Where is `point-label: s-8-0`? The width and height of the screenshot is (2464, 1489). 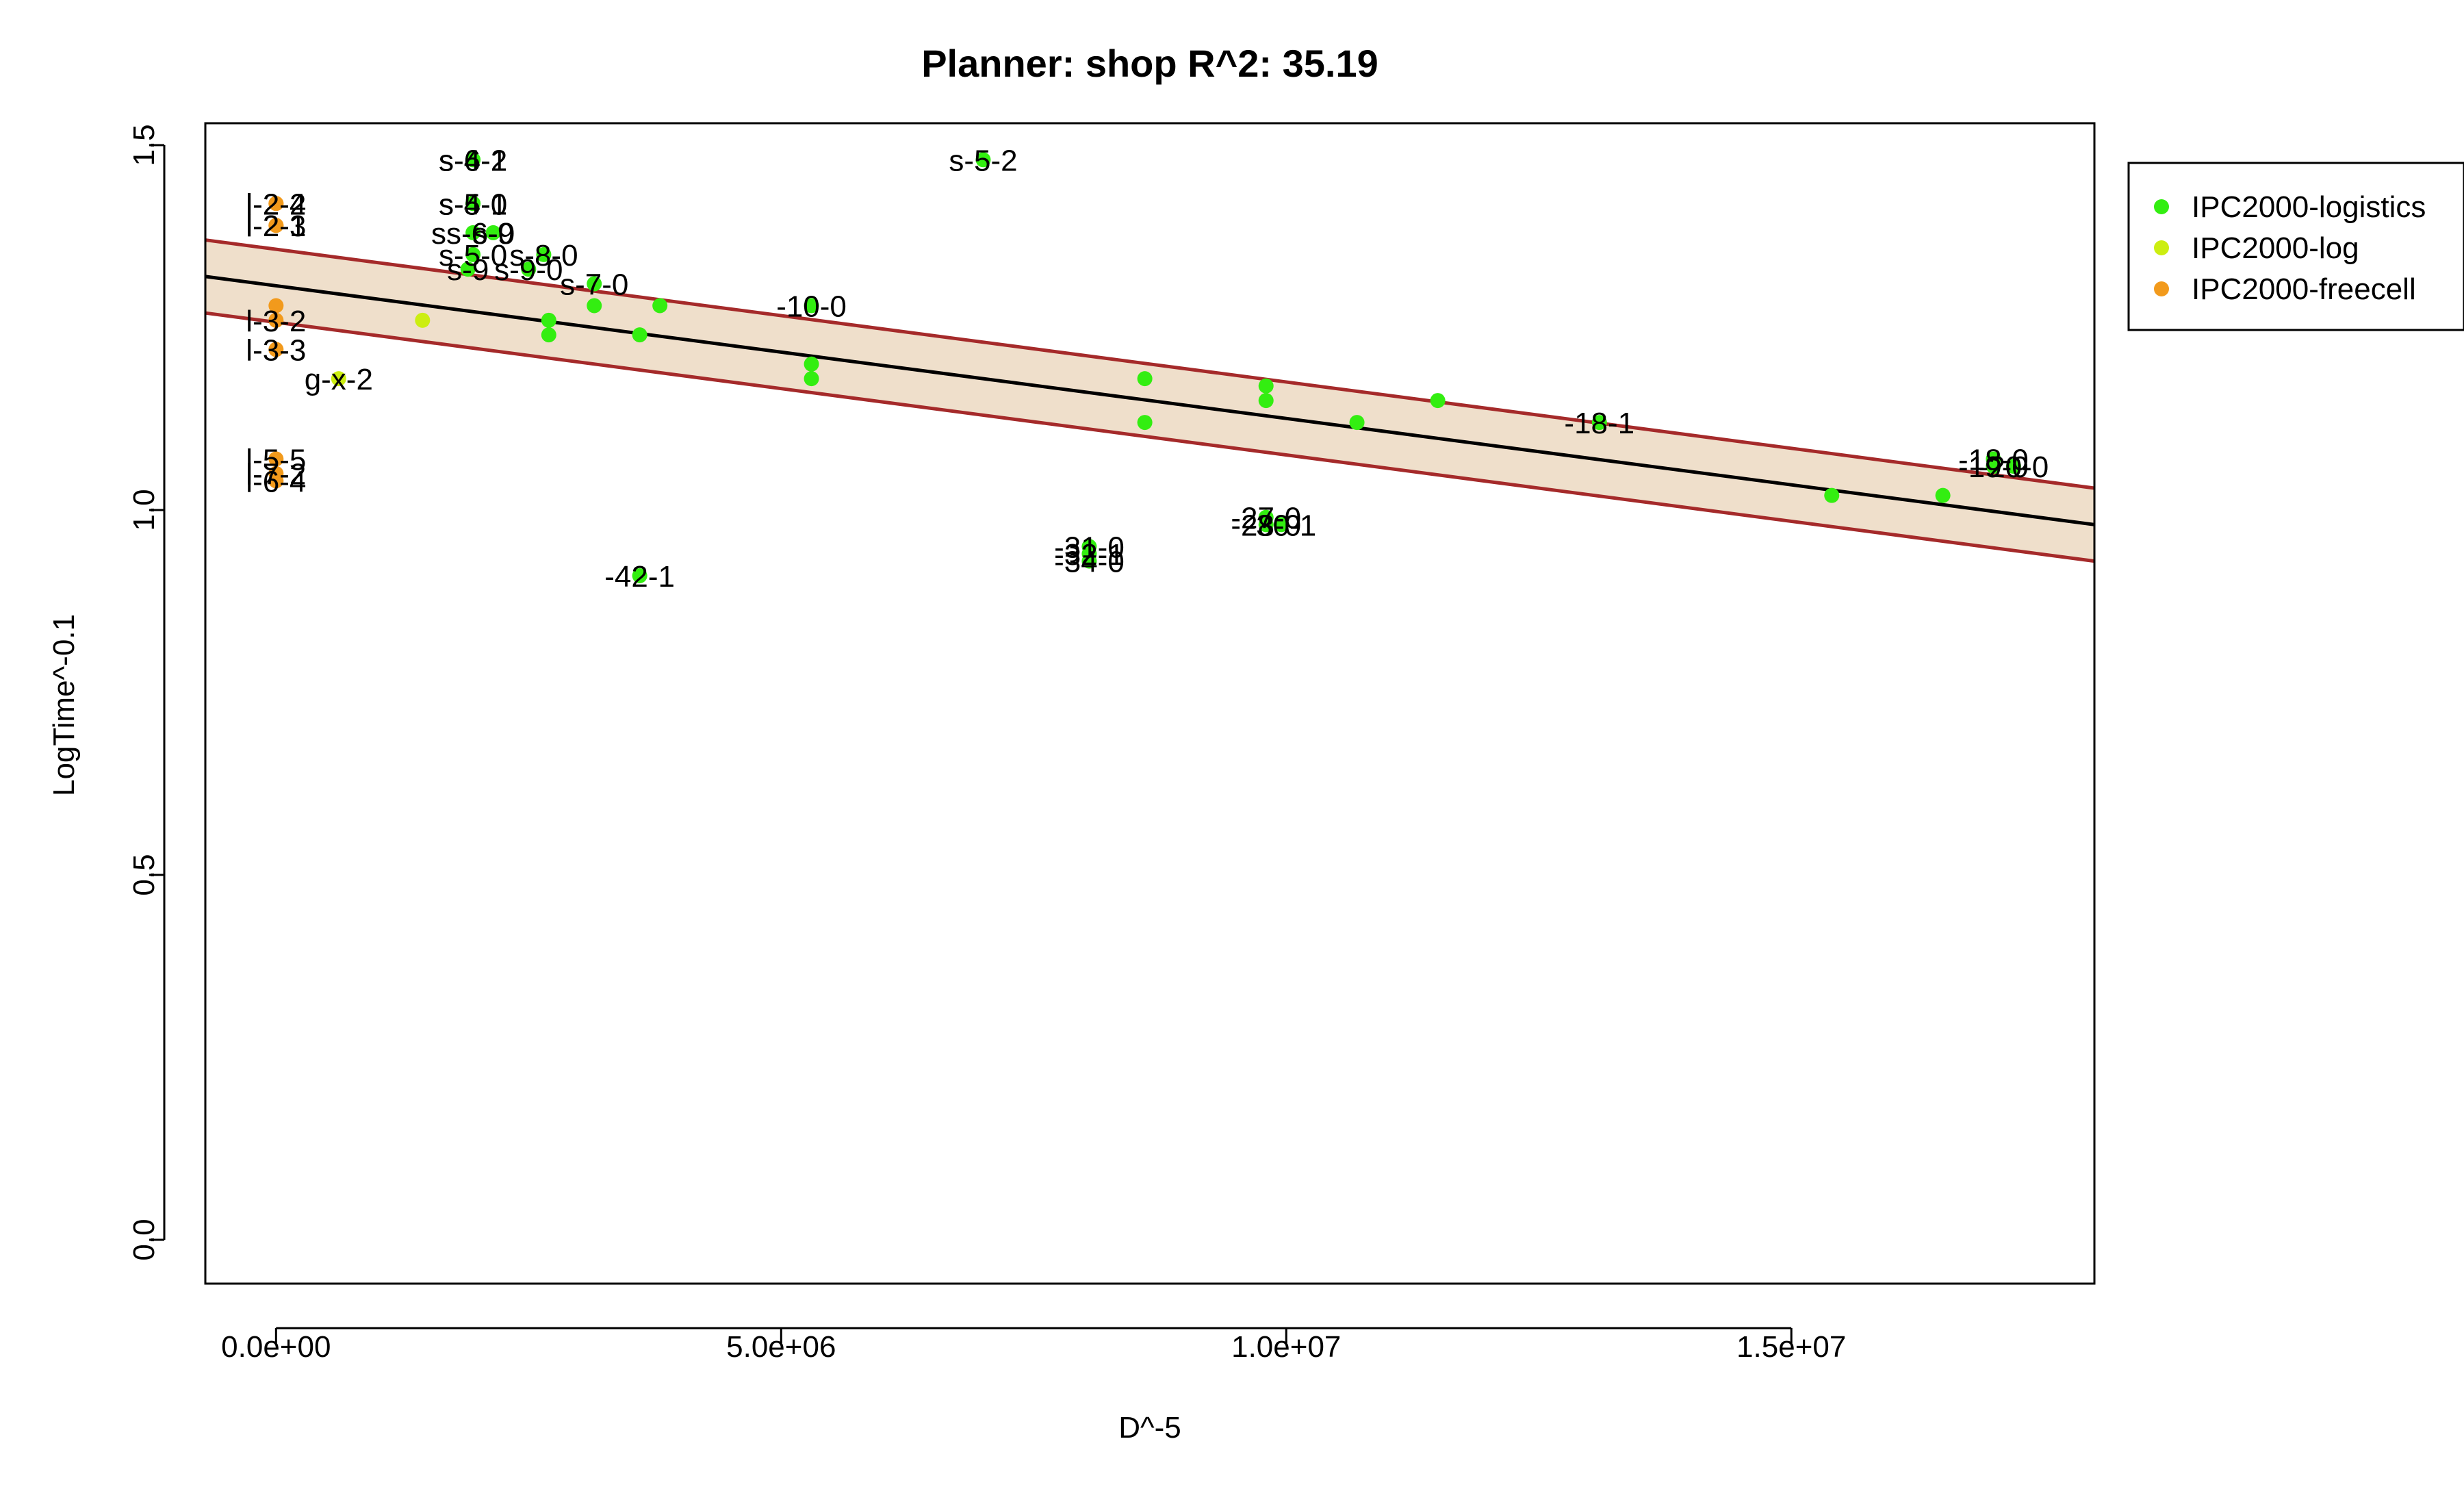 point-label: s-8-0 is located at coordinates (543, 255).